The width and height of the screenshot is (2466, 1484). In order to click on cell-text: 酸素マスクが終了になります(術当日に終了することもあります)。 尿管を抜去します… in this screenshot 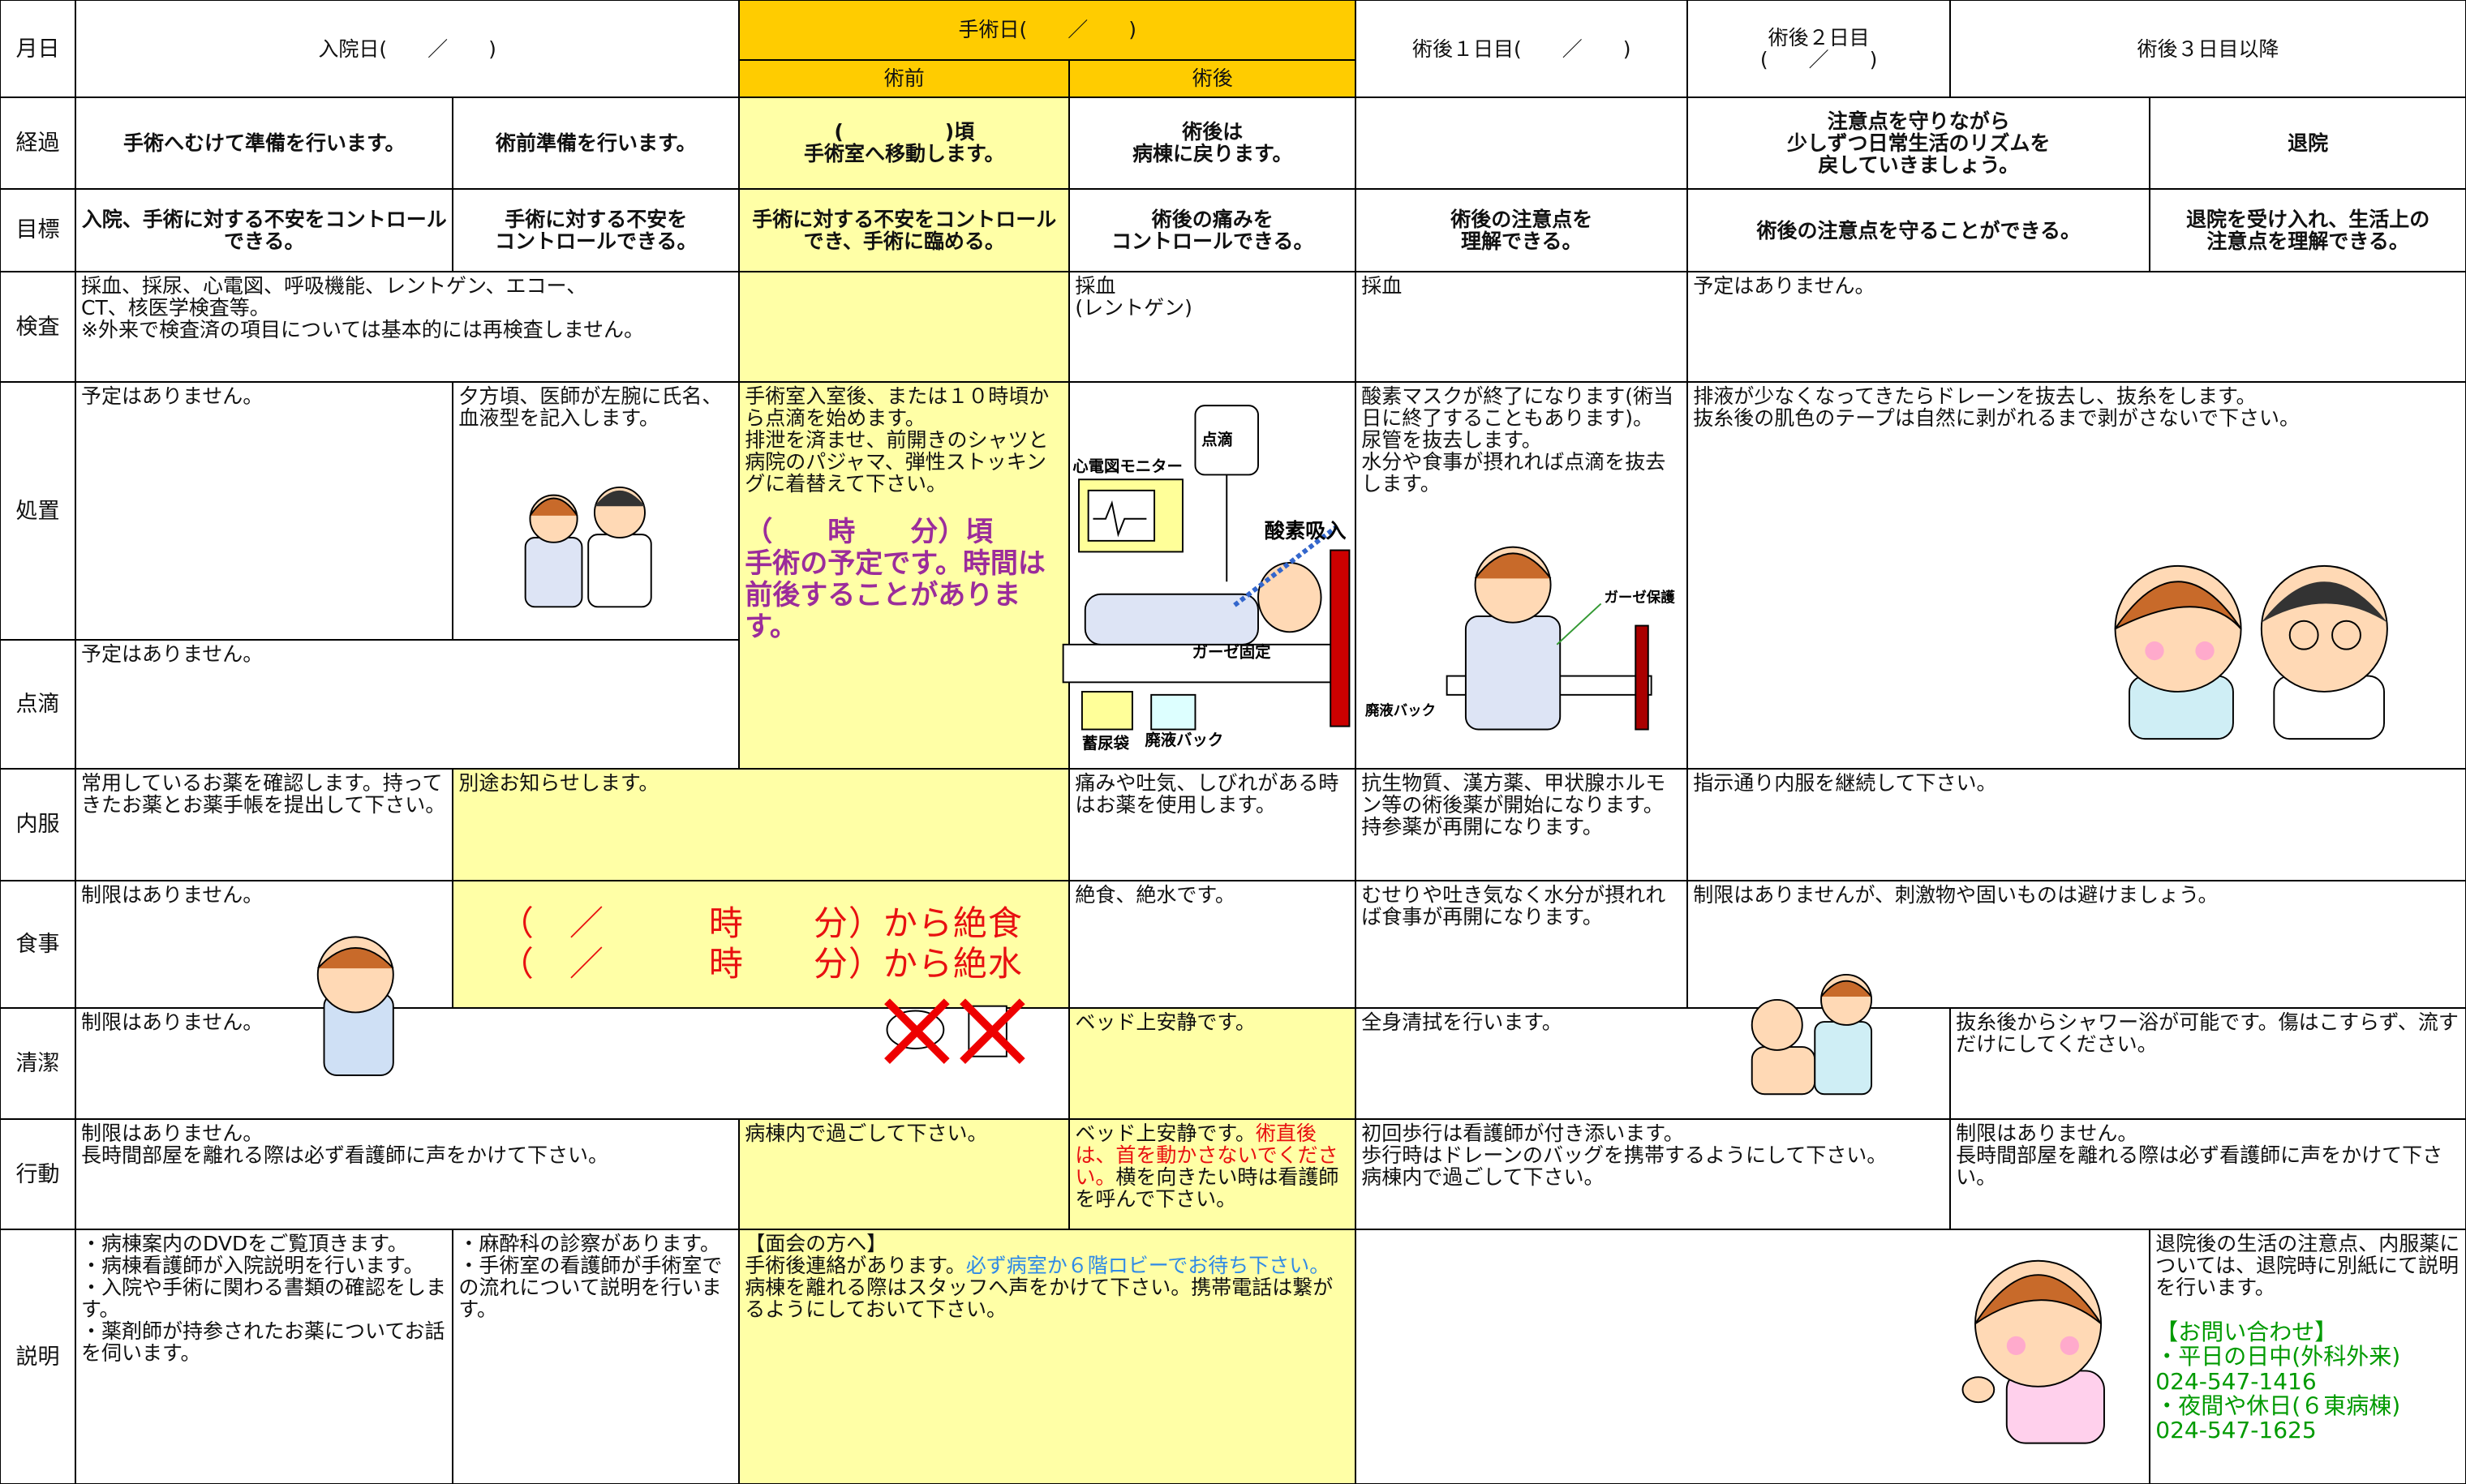, I will do `click(1517, 440)`.